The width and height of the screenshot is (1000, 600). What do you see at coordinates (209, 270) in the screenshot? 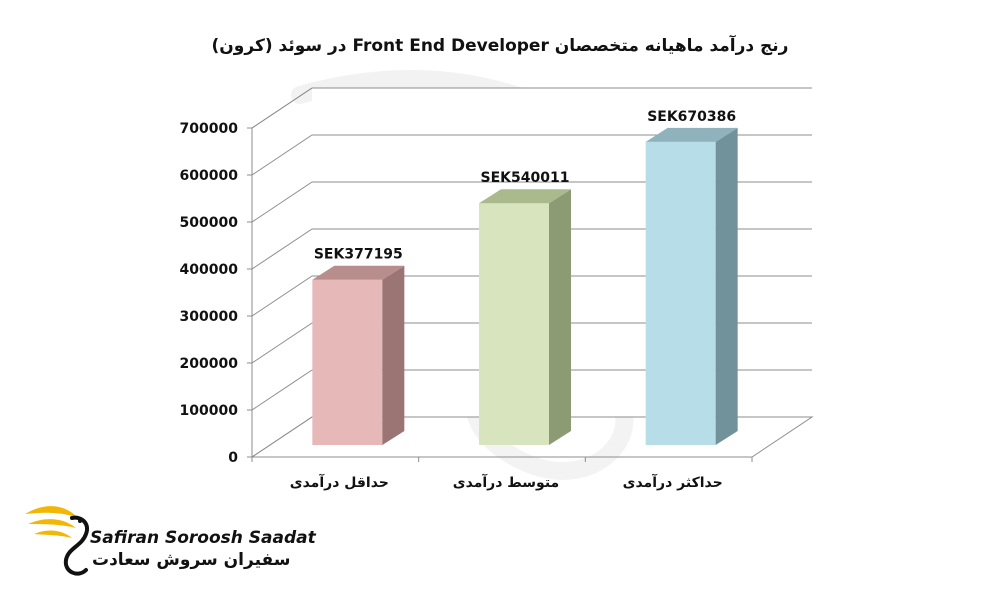
I see `y-tick-label: 400000` at bounding box center [209, 270].